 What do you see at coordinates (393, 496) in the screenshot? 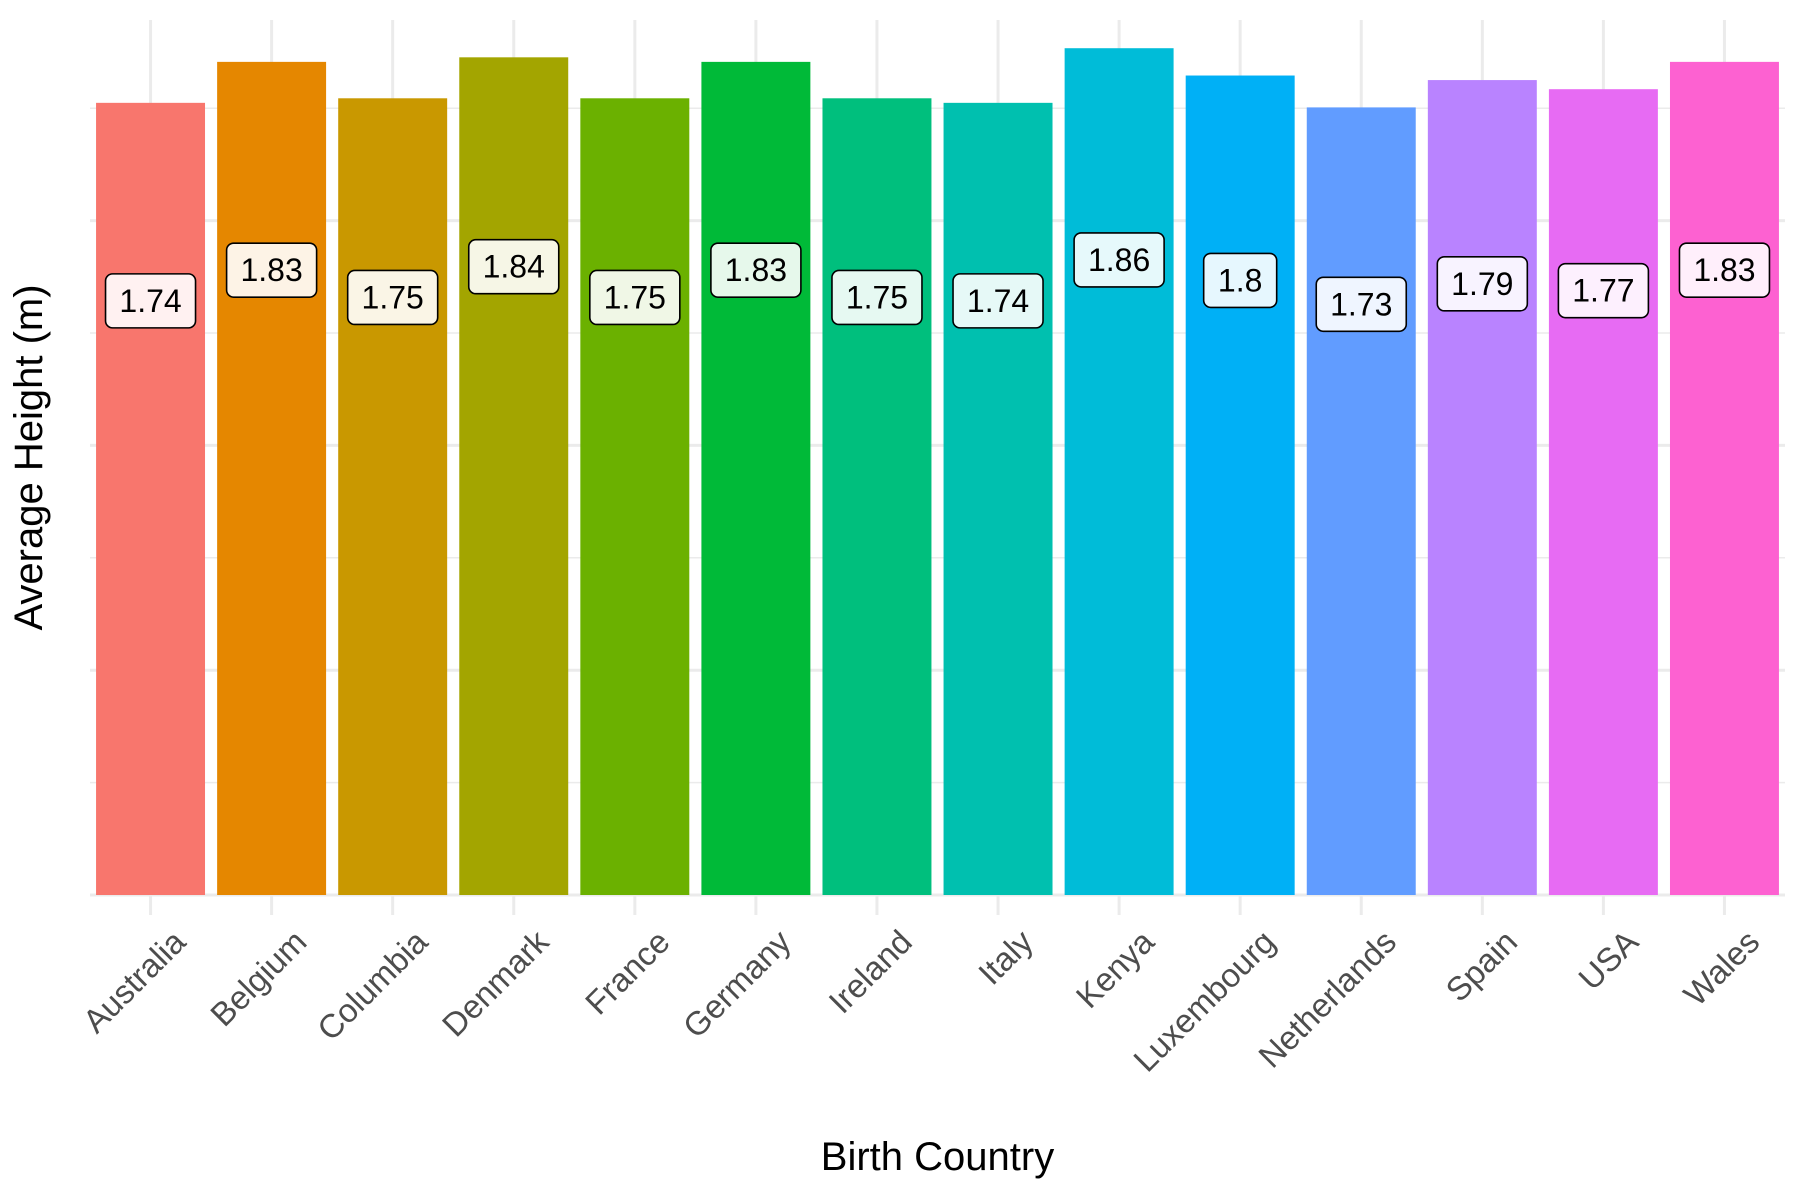
I see `bar-columbia` at bounding box center [393, 496].